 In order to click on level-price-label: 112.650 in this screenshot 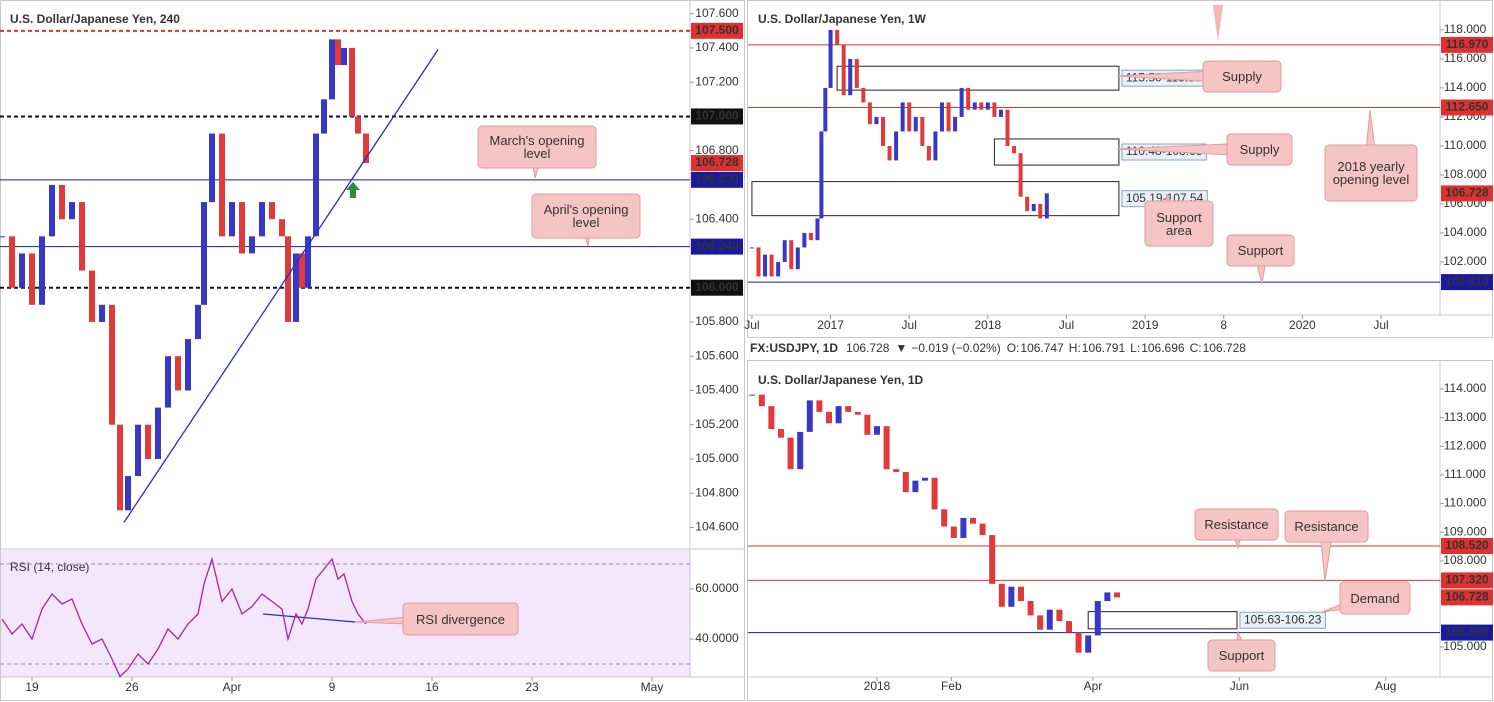, I will do `click(1467, 107)`.